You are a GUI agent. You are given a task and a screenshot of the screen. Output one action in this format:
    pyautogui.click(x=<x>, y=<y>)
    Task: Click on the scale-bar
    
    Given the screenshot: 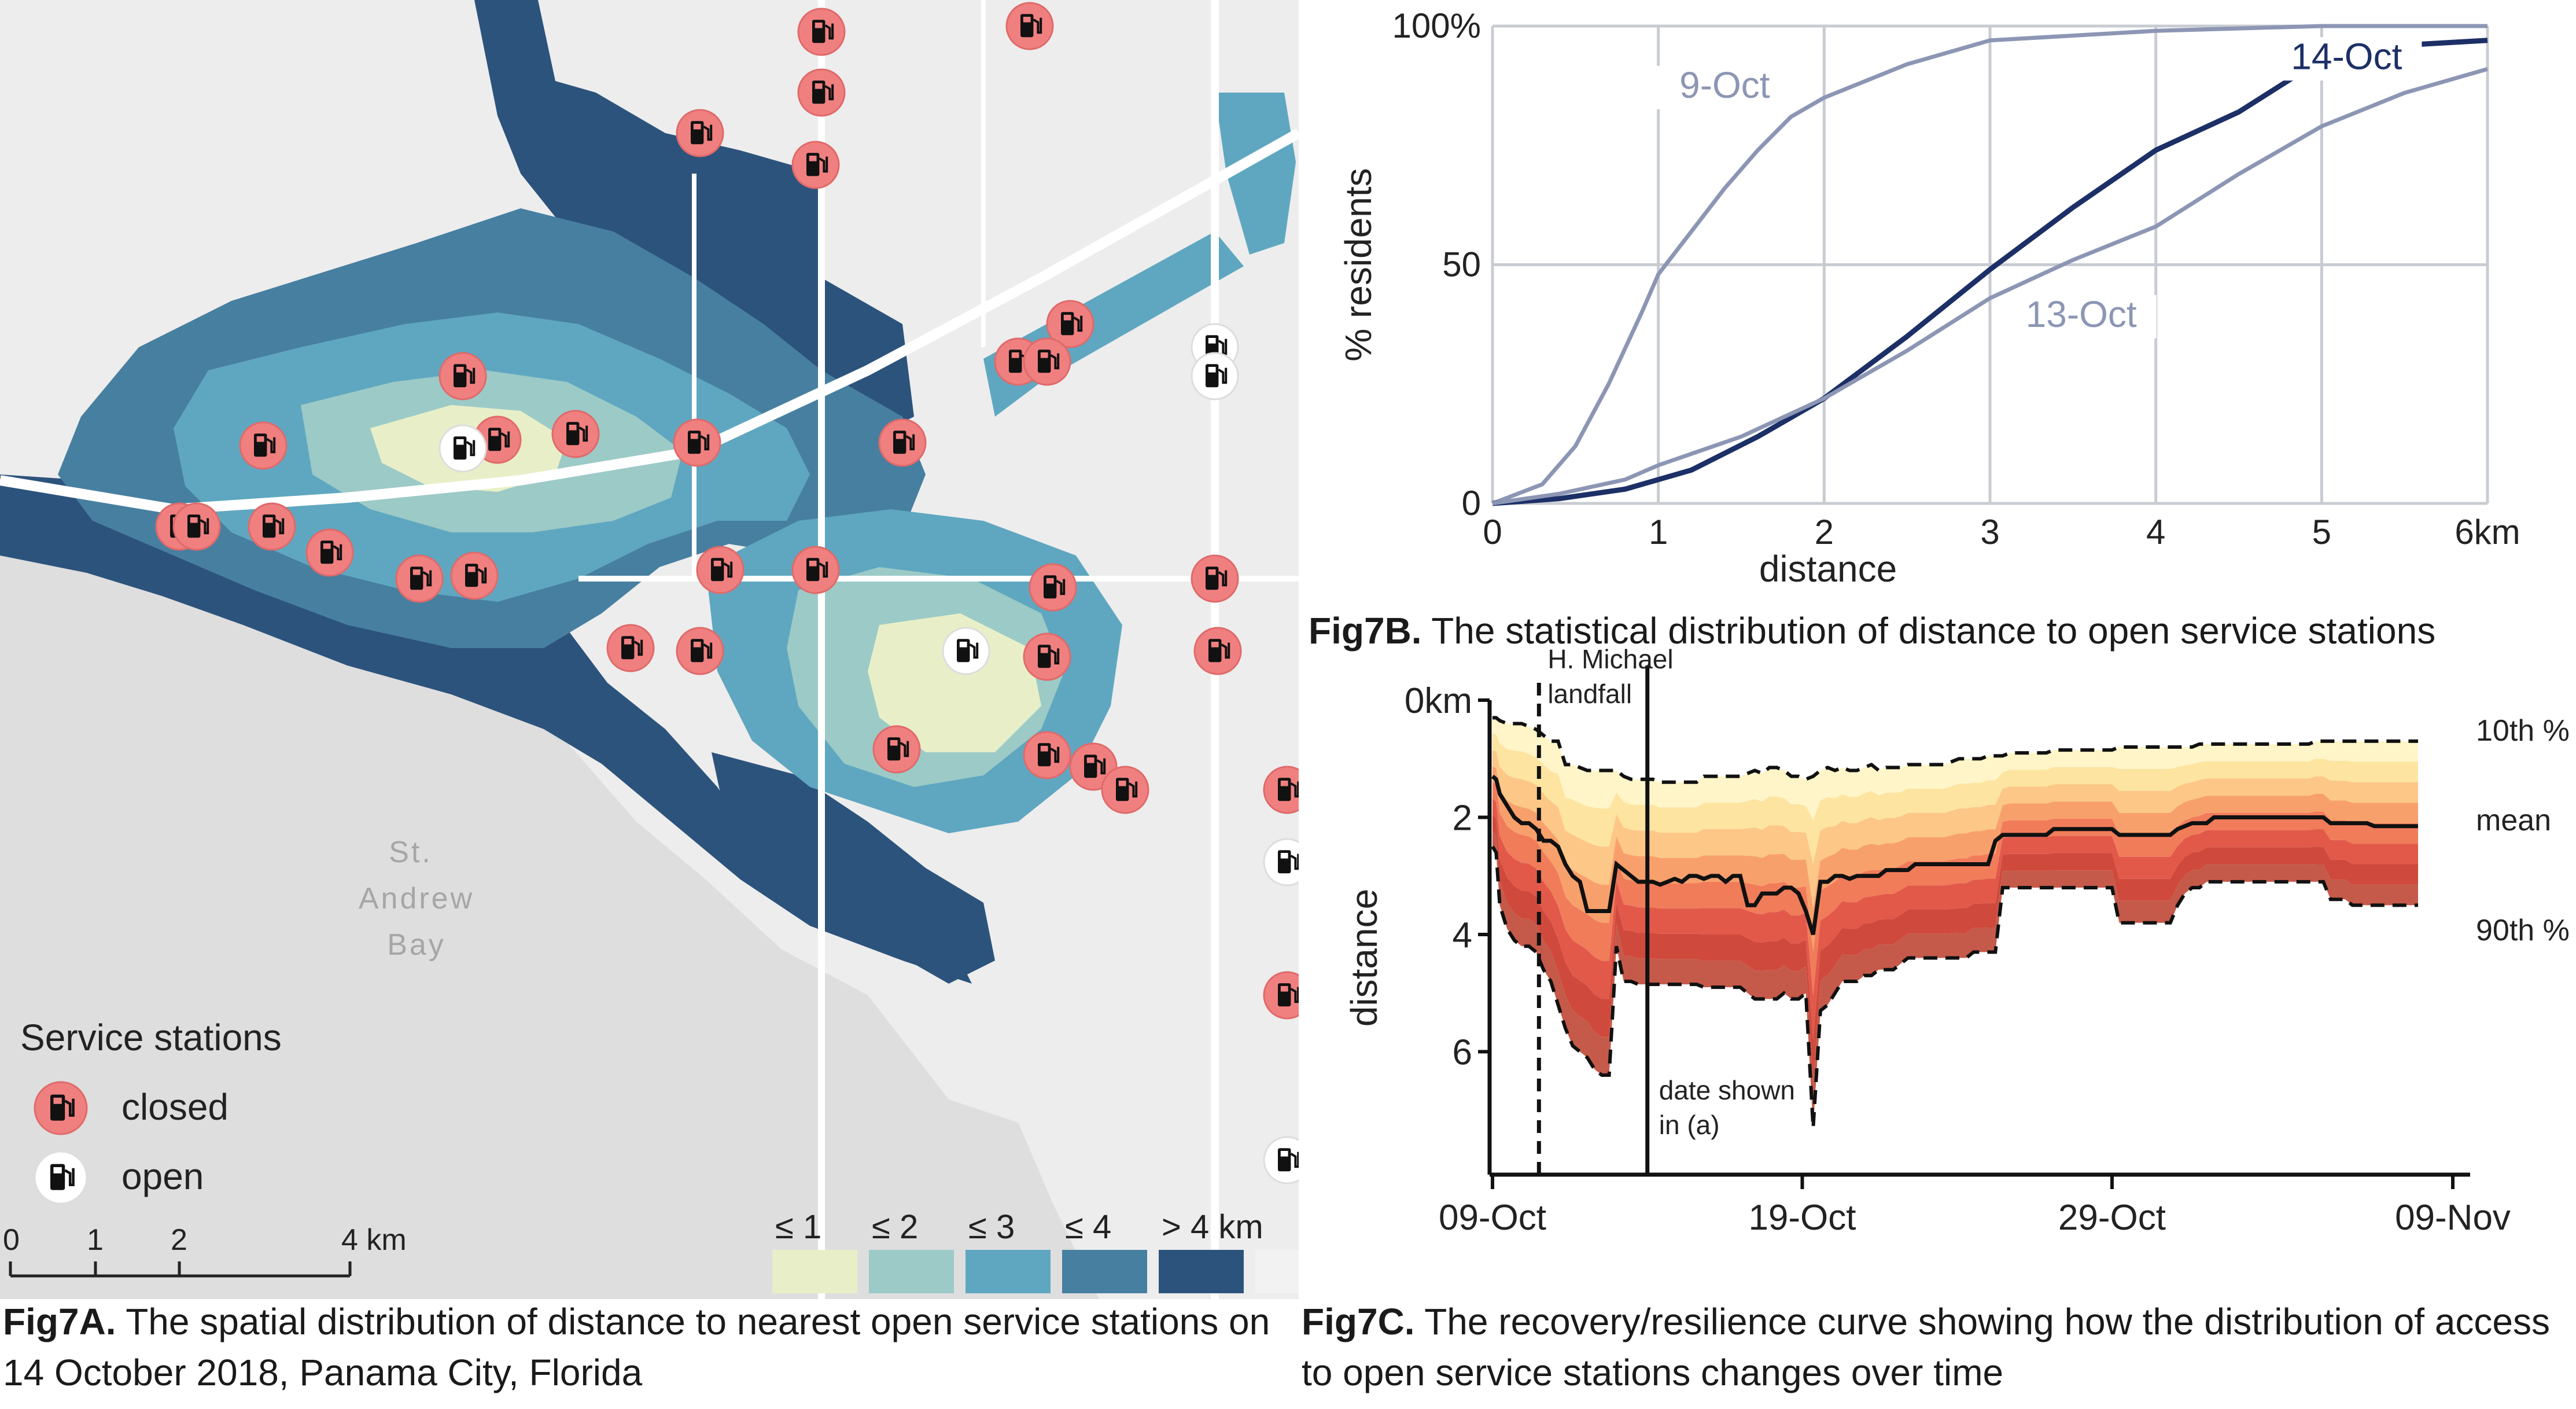 What is the action you would take?
    pyautogui.click(x=180, y=1269)
    